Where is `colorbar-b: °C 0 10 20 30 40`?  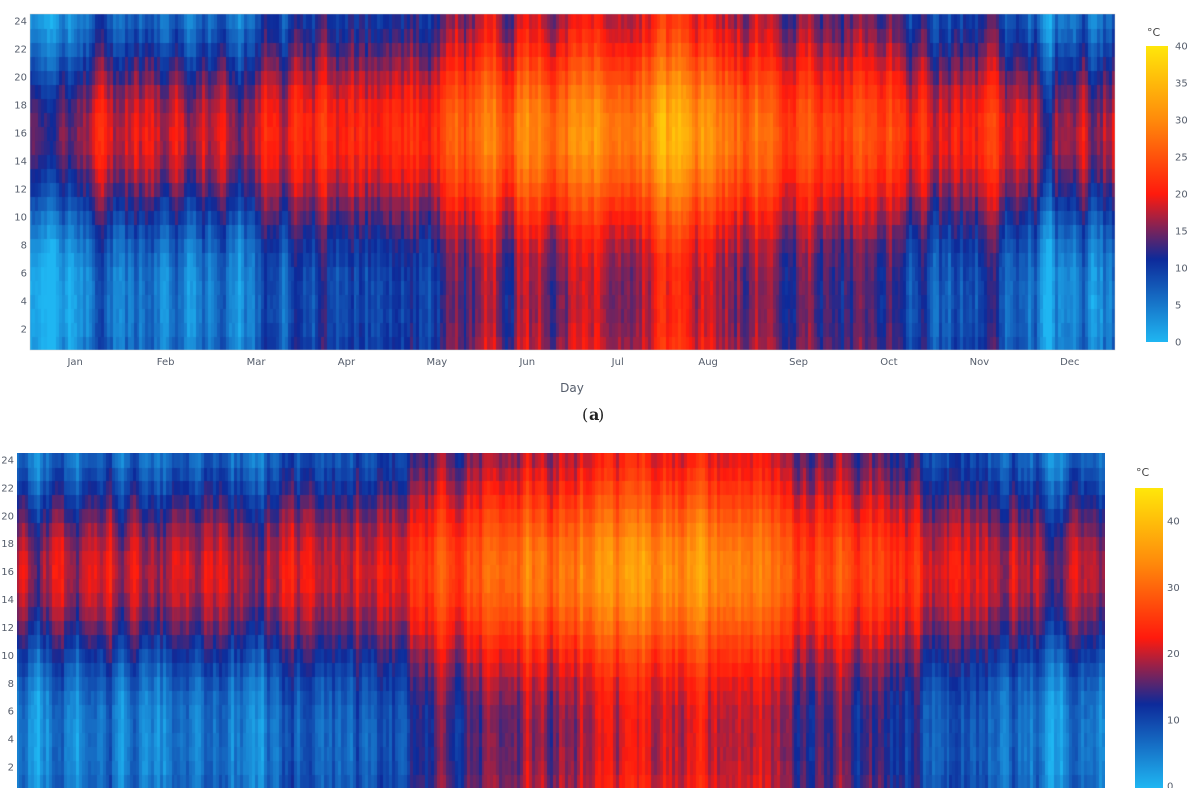
colorbar-b: °C 0 10 20 30 40 is located at coordinates (1157, 627).